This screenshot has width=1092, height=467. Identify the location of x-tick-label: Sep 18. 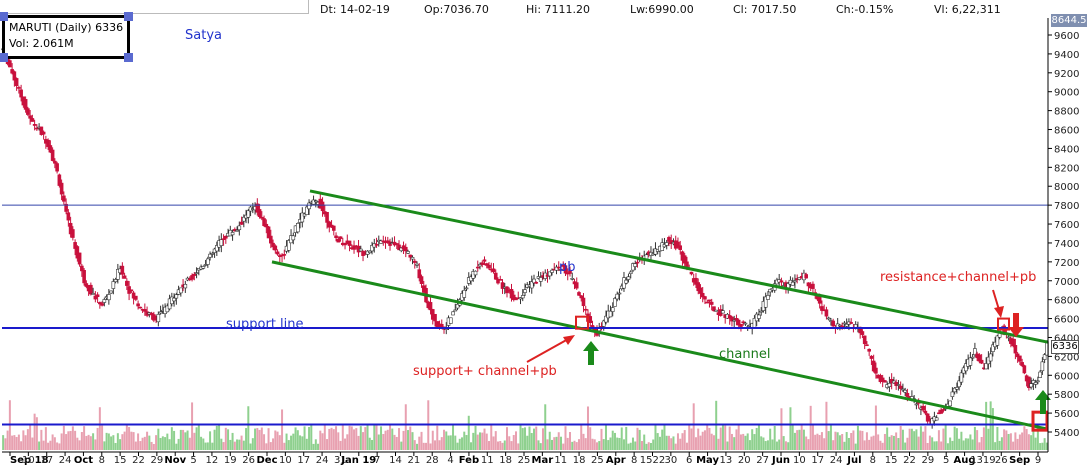
(29, 460).